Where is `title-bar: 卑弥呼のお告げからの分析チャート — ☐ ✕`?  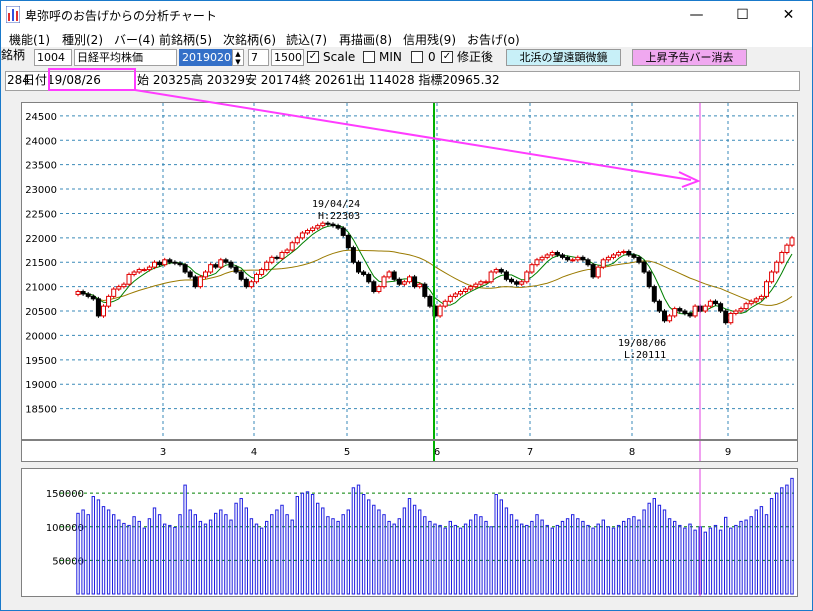 title-bar: 卑弥呼のお告げからの分析チャート — ☐ ✕ is located at coordinates (406, 15).